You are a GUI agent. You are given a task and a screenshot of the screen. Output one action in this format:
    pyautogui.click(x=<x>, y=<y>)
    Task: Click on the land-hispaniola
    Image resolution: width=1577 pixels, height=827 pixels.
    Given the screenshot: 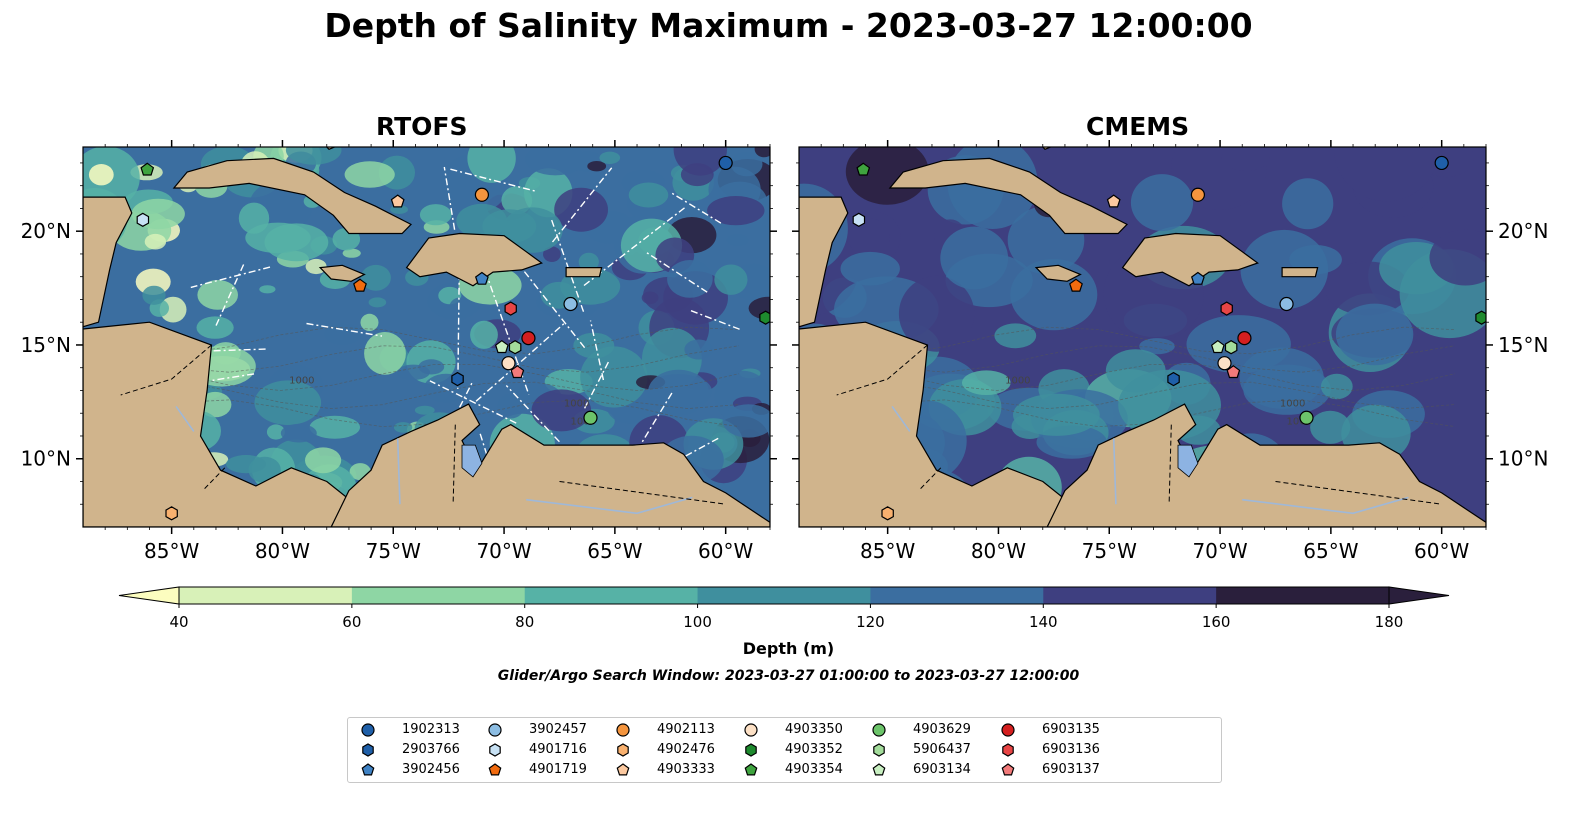 What is the action you would take?
    pyautogui.click(x=474, y=259)
    